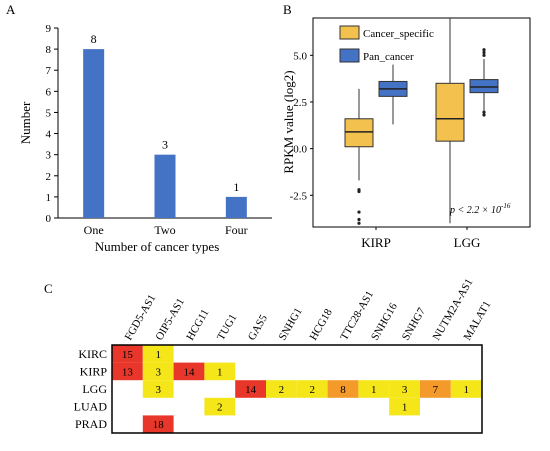 This screenshot has width=550, height=451. What do you see at coordinates (164, 230) in the screenshot?
I see `bar-category-label: Two` at bounding box center [164, 230].